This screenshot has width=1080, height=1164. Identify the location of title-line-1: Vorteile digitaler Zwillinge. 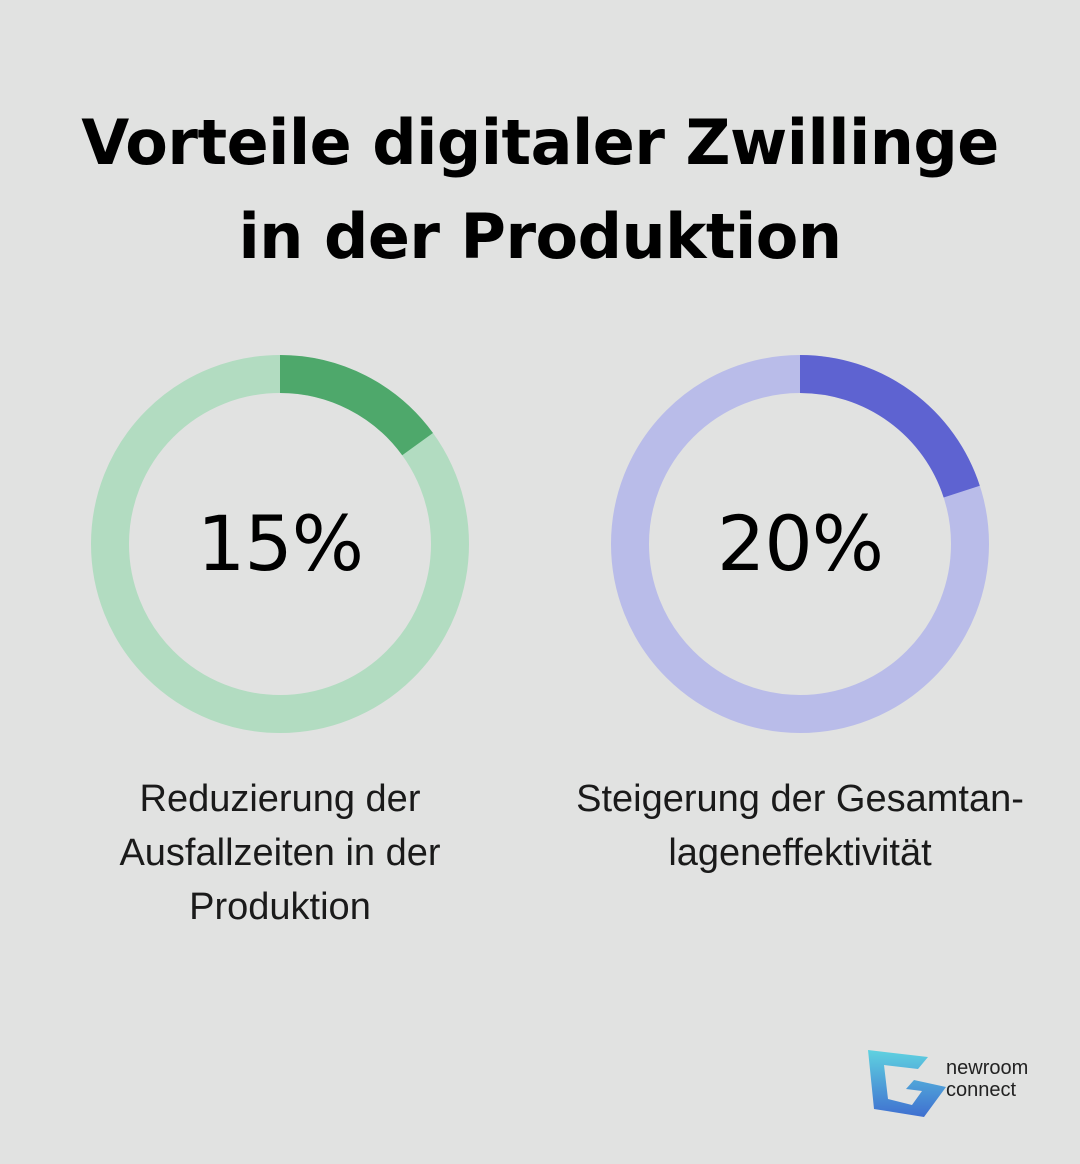
(540, 142).